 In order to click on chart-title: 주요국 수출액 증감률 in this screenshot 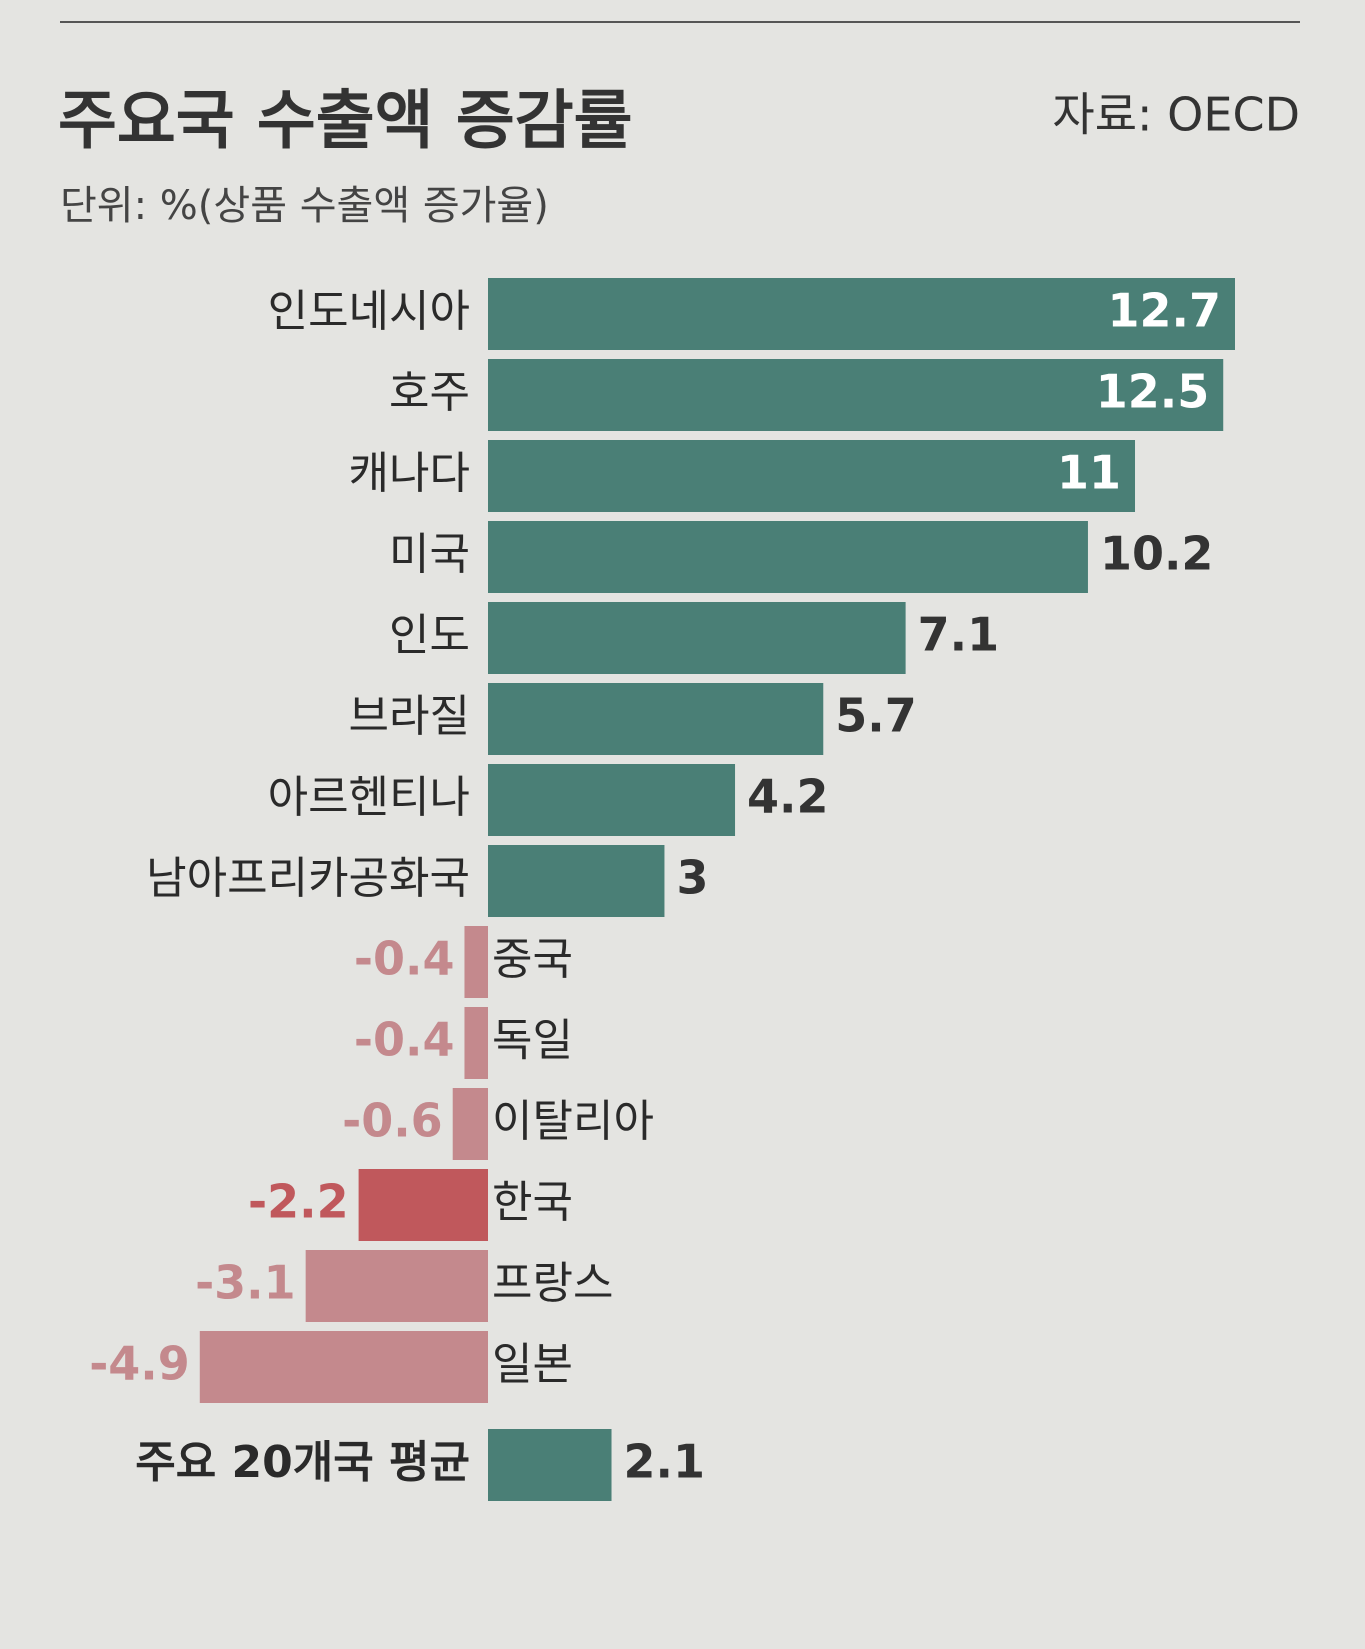, I will do `click(345, 122)`.